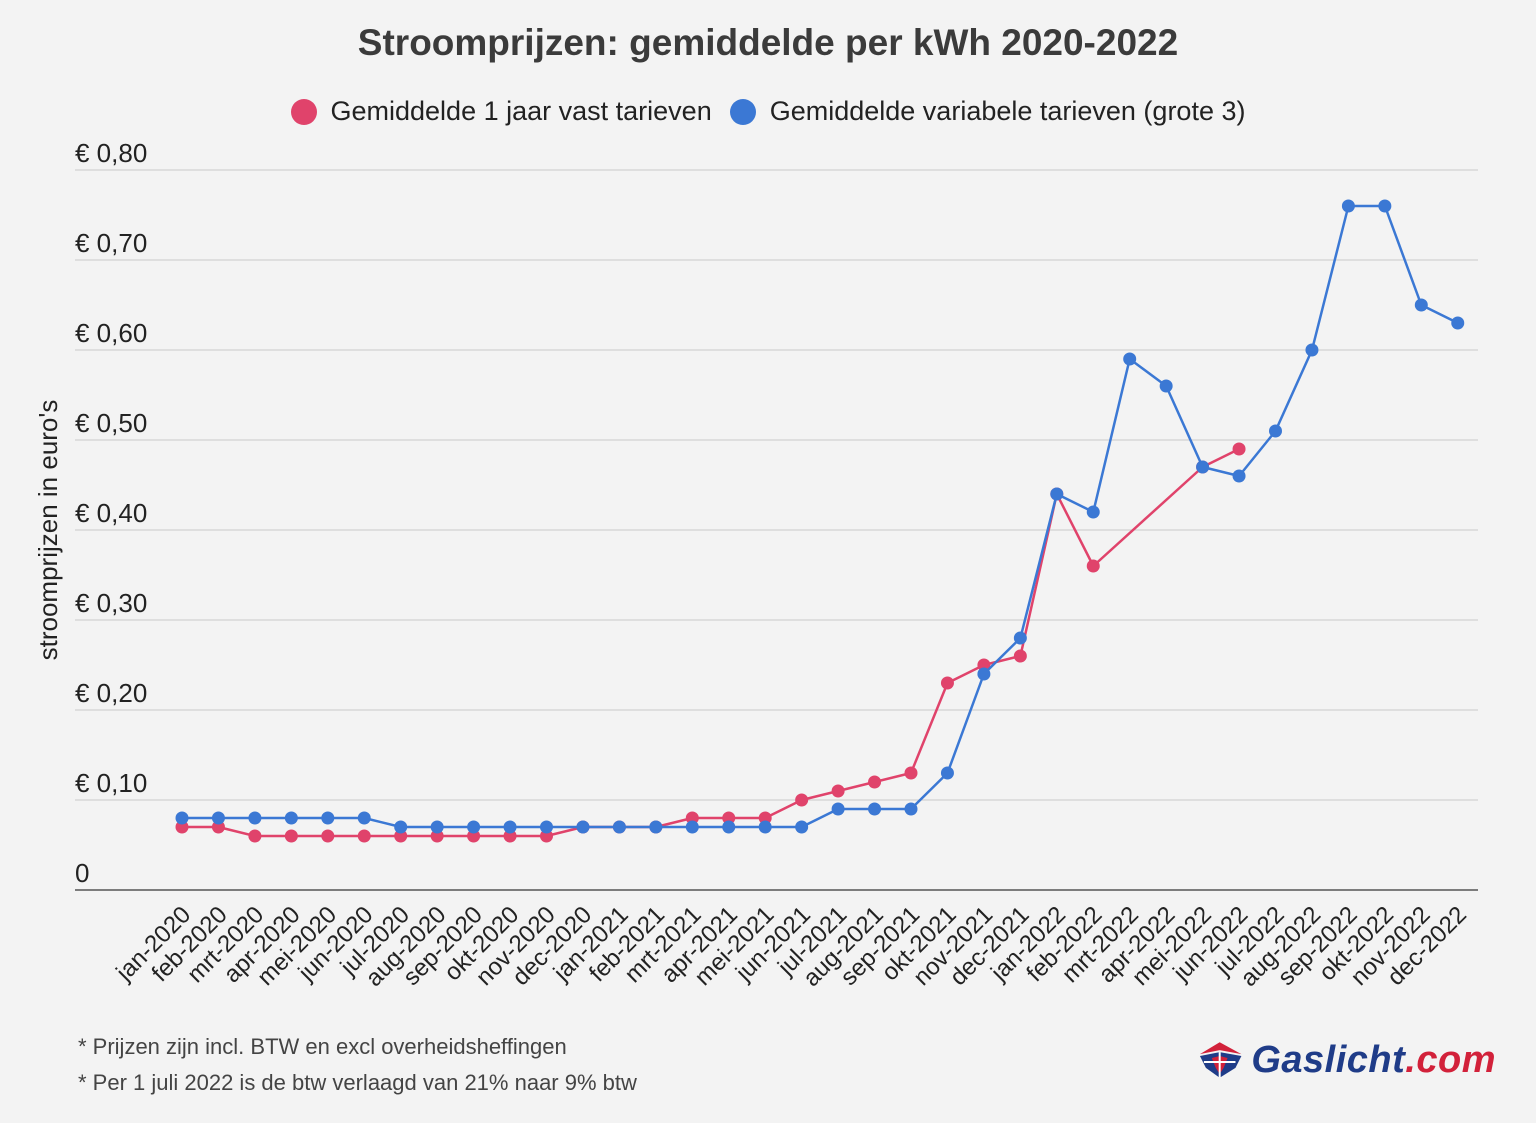  What do you see at coordinates (1373, 1059) in the screenshot?
I see `gaslicht-logo-text: Gaslicht.com` at bounding box center [1373, 1059].